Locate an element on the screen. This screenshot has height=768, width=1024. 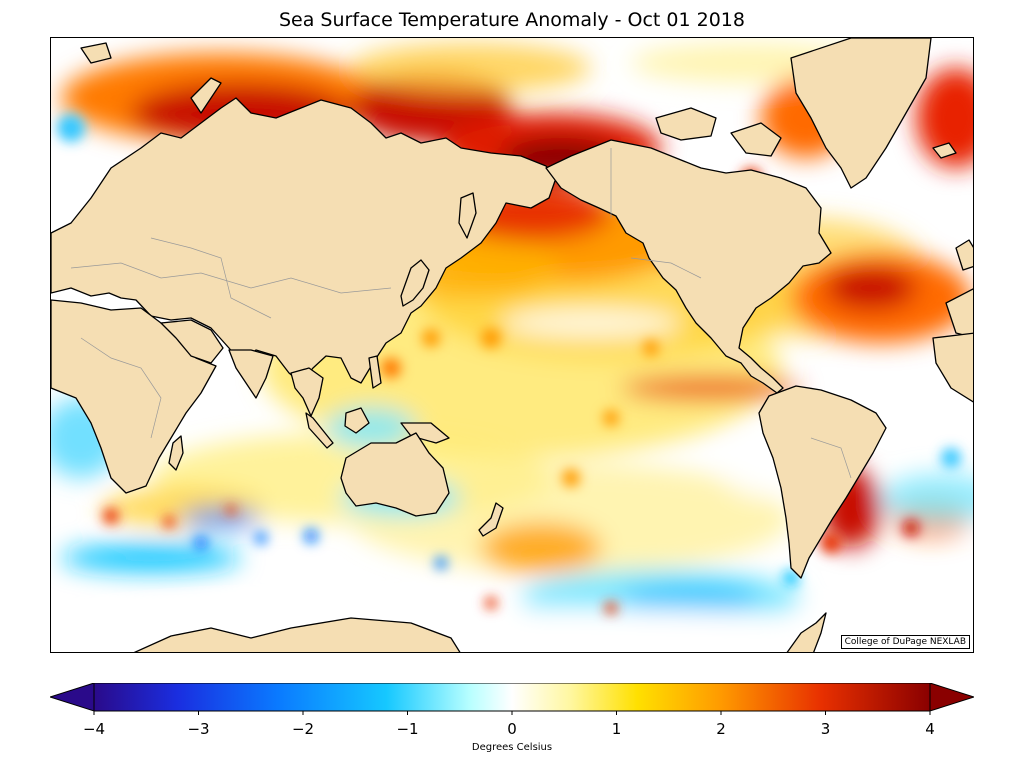
novaya-zemlya is located at coordinates (206, 95).